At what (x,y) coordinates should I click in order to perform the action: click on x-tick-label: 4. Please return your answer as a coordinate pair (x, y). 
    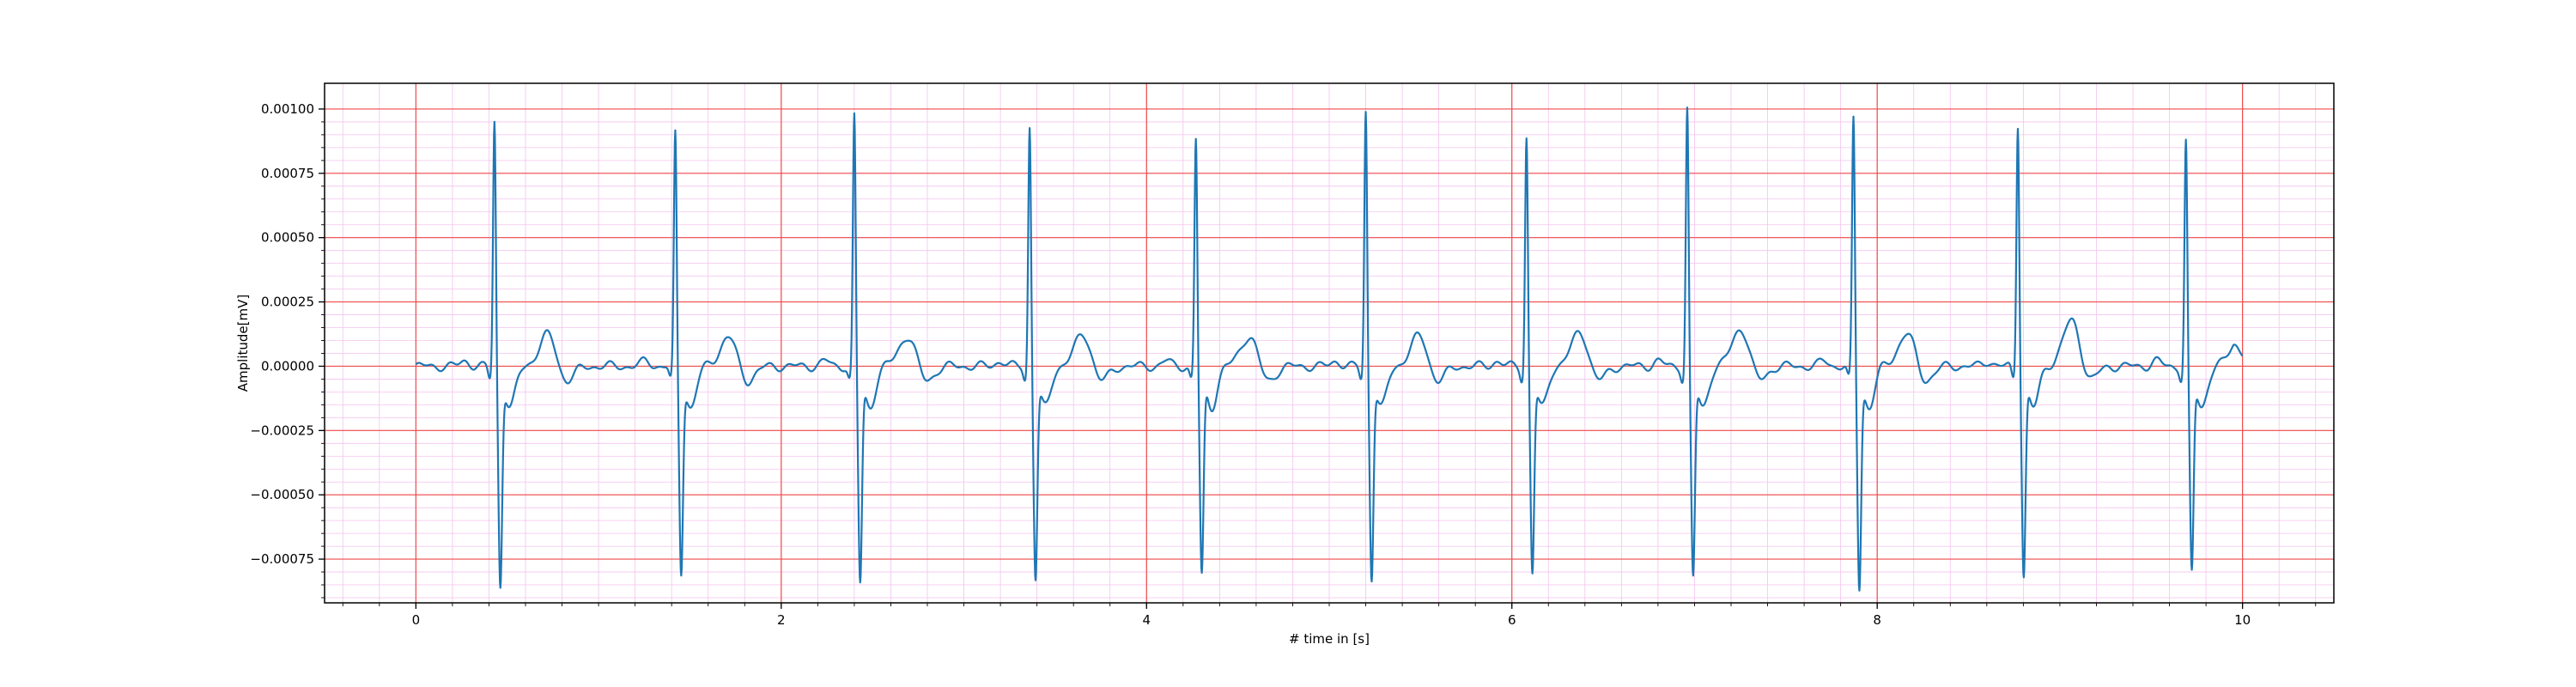
    Looking at the image, I should click on (1146, 620).